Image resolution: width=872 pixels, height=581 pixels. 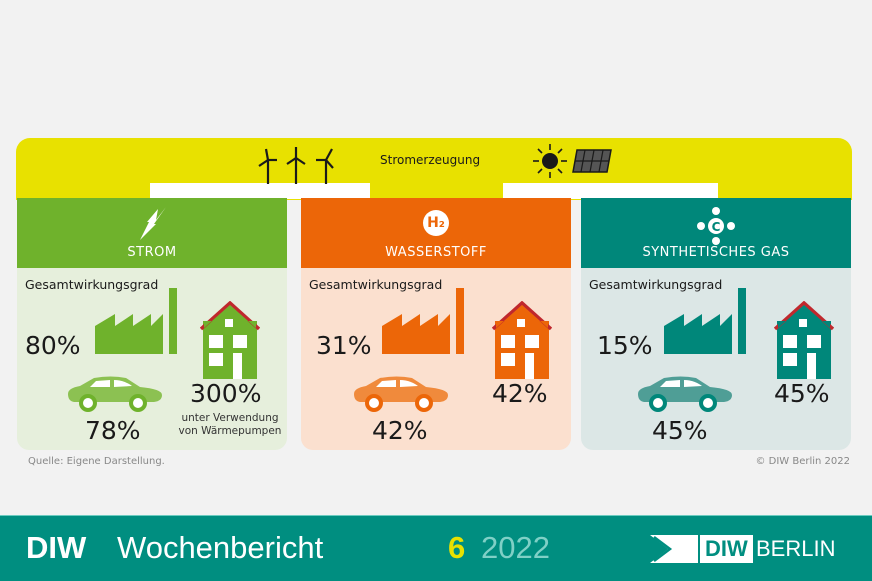 I want to click on panel-title: WASSERSTOFF, so click(x=436, y=252).